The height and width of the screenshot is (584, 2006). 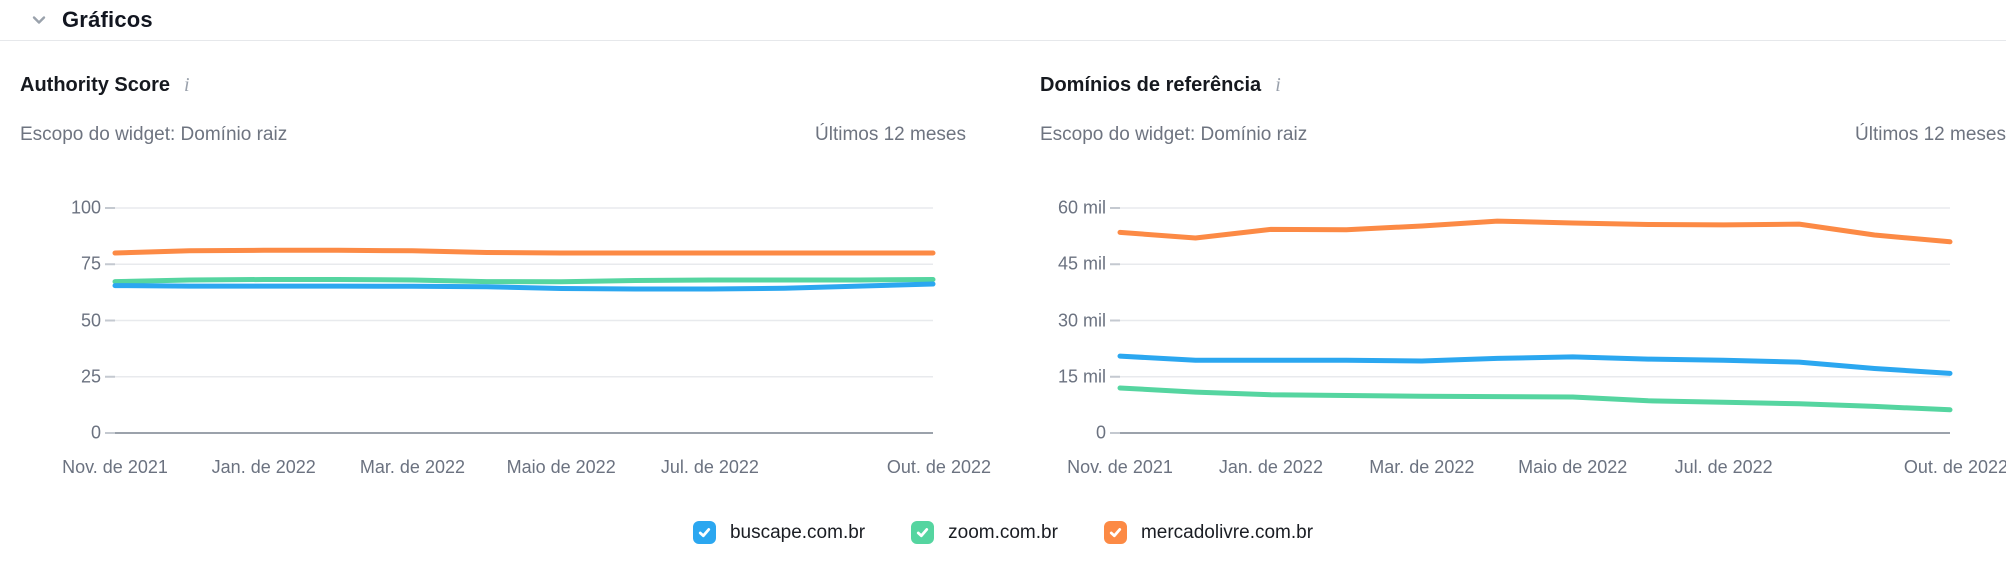 I want to click on y-tick-label: 15 mil, so click(x=1081, y=376).